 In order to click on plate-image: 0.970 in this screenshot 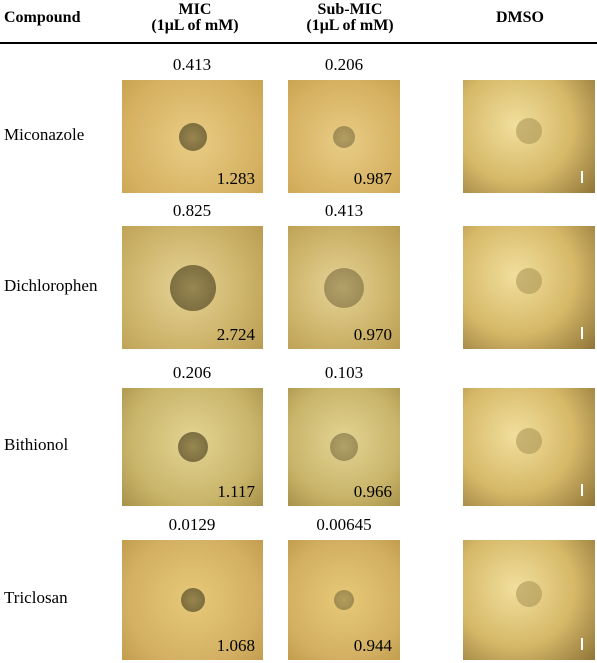, I will do `click(344, 287)`.